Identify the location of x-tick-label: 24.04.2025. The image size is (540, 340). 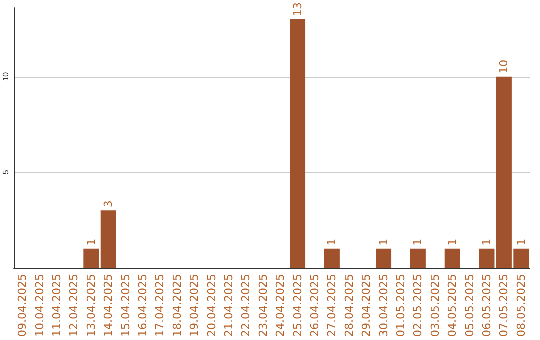
(281, 306).